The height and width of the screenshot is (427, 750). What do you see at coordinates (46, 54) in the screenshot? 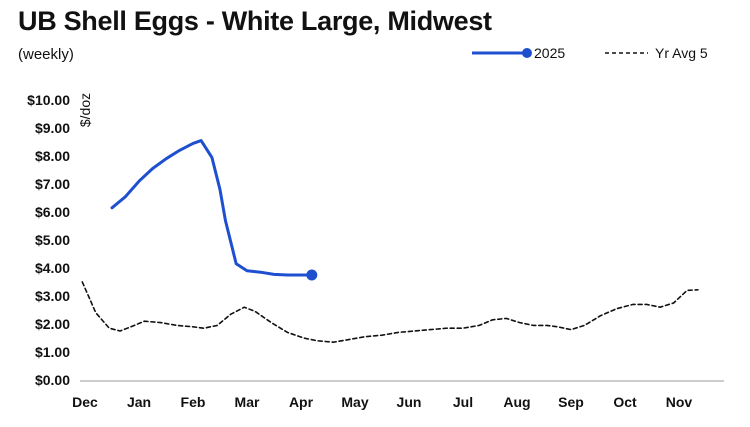
I see `chart-subtitle: (weekly)` at bounding box center [46, 54].